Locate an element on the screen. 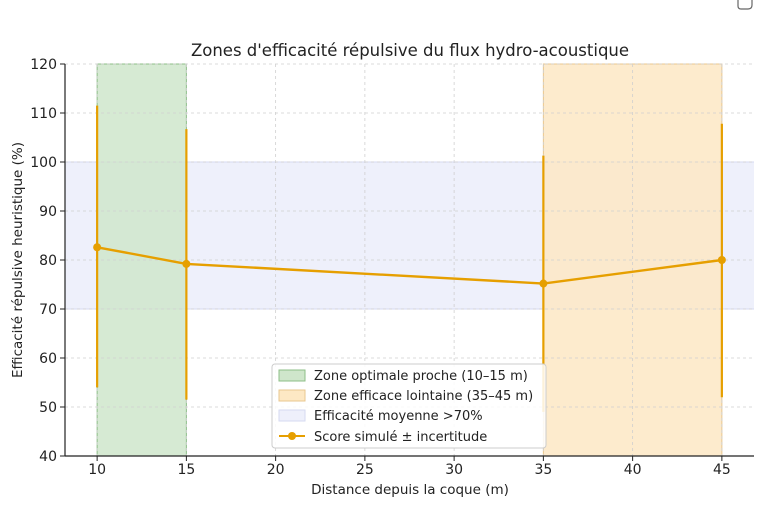  legend-frame is located at coordinates (409, 406).